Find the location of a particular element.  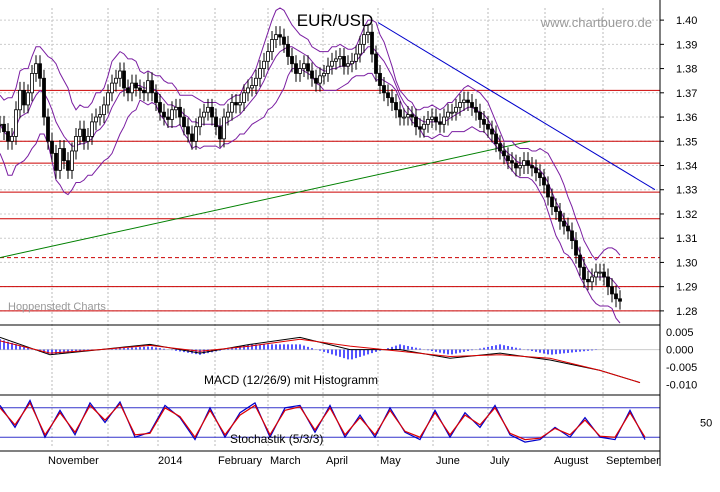

price-tick-label-8: 1.36 is located at coordinates (686, 118).